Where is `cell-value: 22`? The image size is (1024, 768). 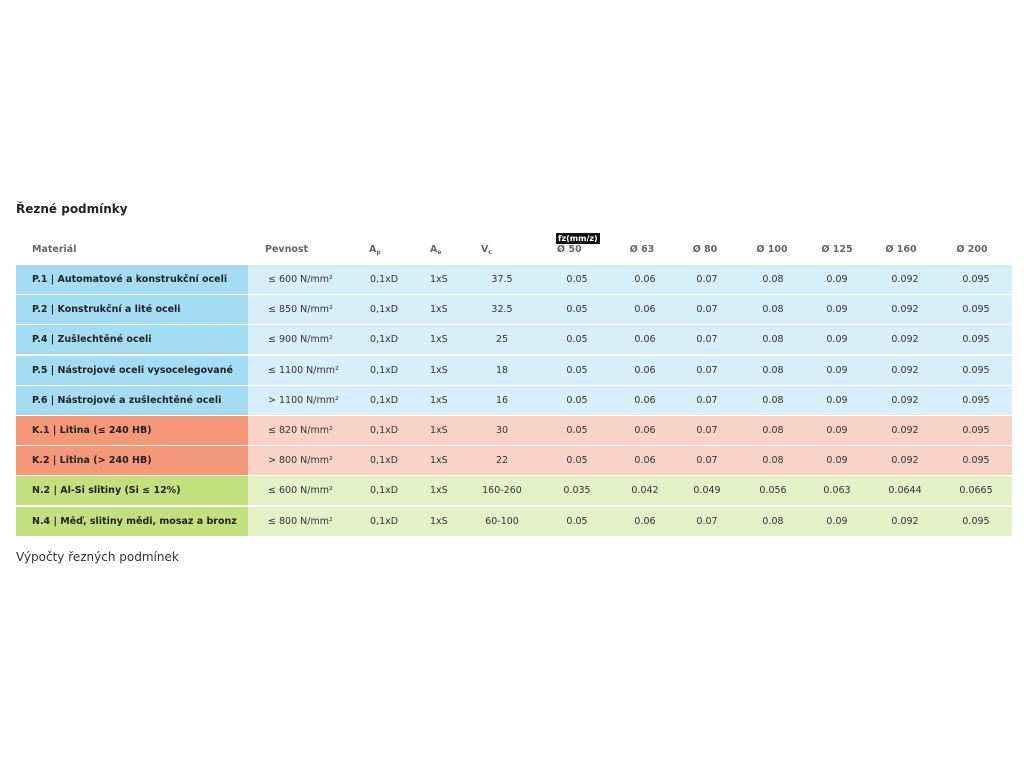
cell-value: 22 is located at coordinates (502, 461).